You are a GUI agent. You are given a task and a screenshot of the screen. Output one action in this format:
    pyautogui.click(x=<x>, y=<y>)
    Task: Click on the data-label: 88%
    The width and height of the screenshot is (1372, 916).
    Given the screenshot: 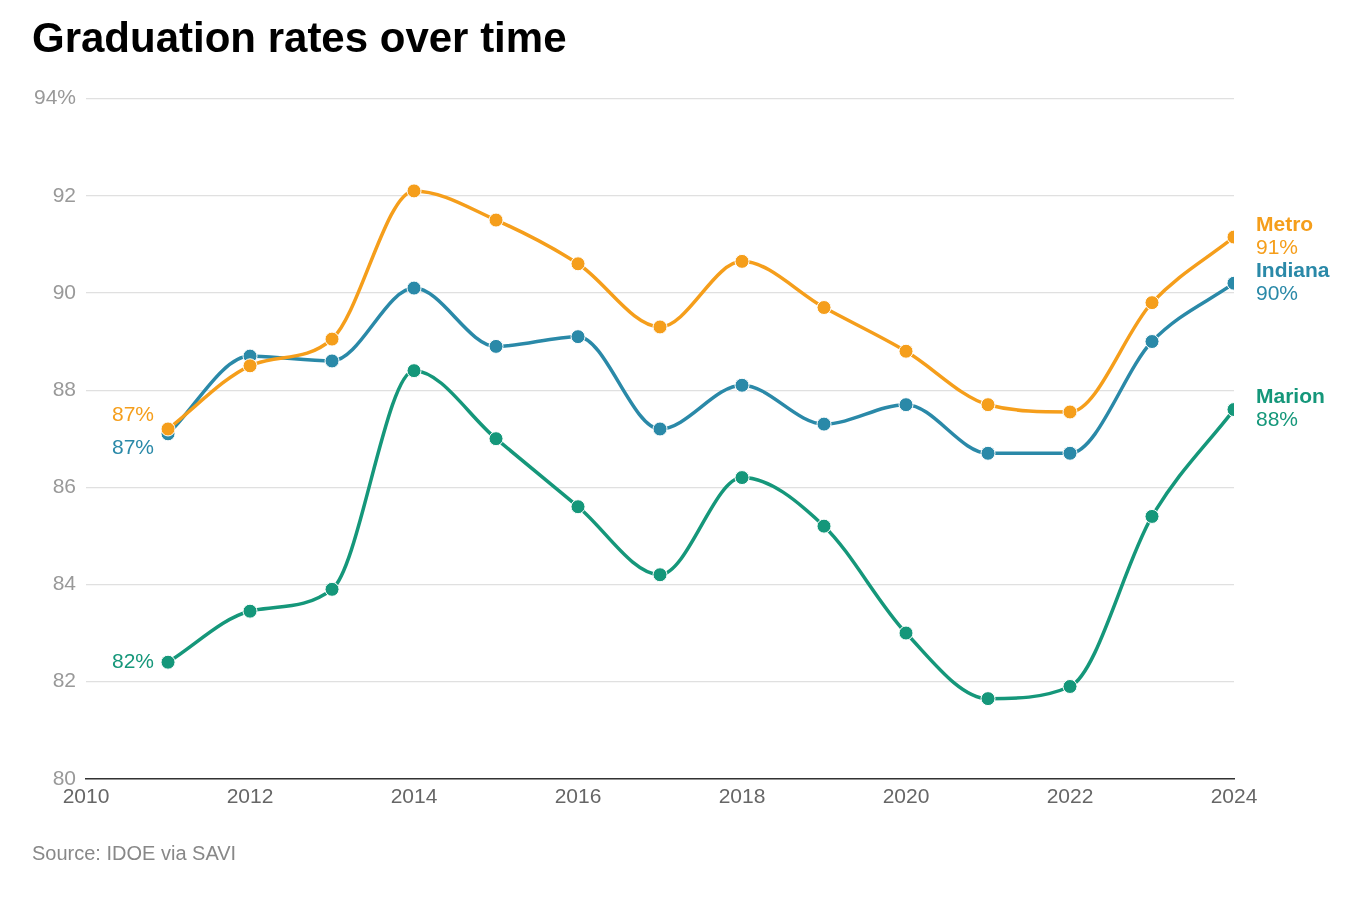 What is the action you would take?
    pyautogui.click(x=1277, y=419)
    